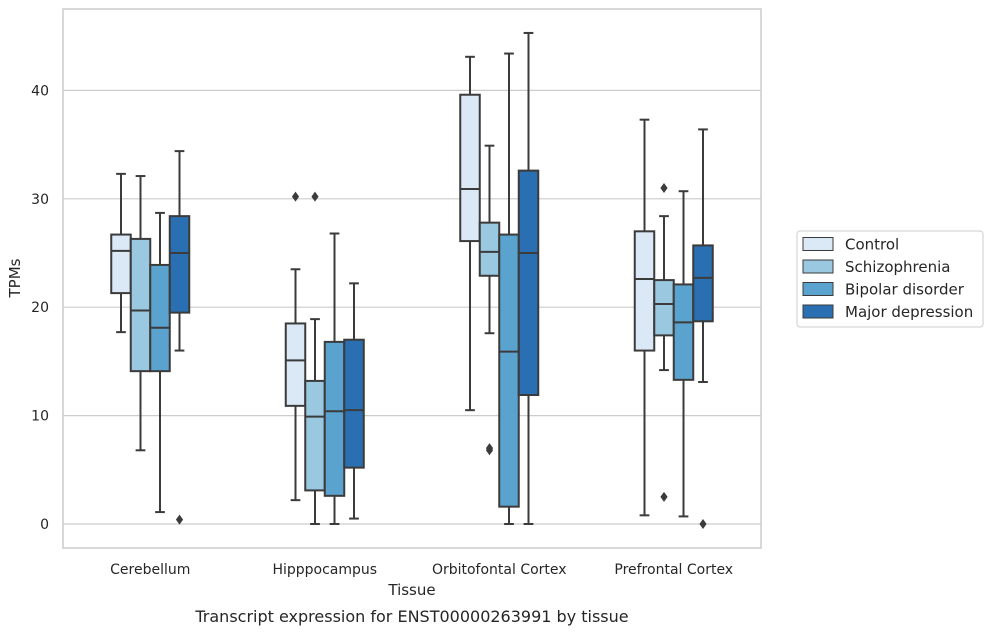 The height and width of the screenshot is (634, 993). What do you see at coordinates (872, 245) in the screenshot?
I see `legend-label: Control` at bounding box center [872, 245].